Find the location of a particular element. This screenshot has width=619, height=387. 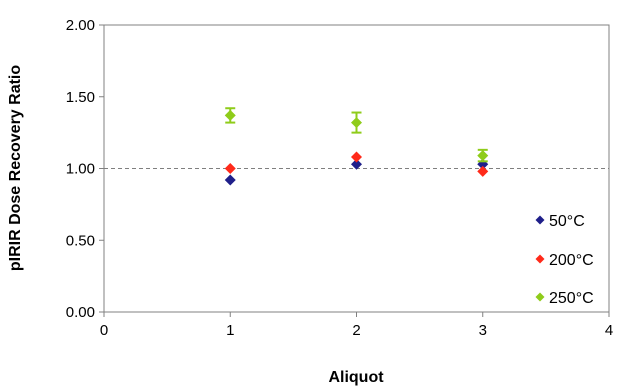

legend-label: 200°C is located at coordinates (571, 260).